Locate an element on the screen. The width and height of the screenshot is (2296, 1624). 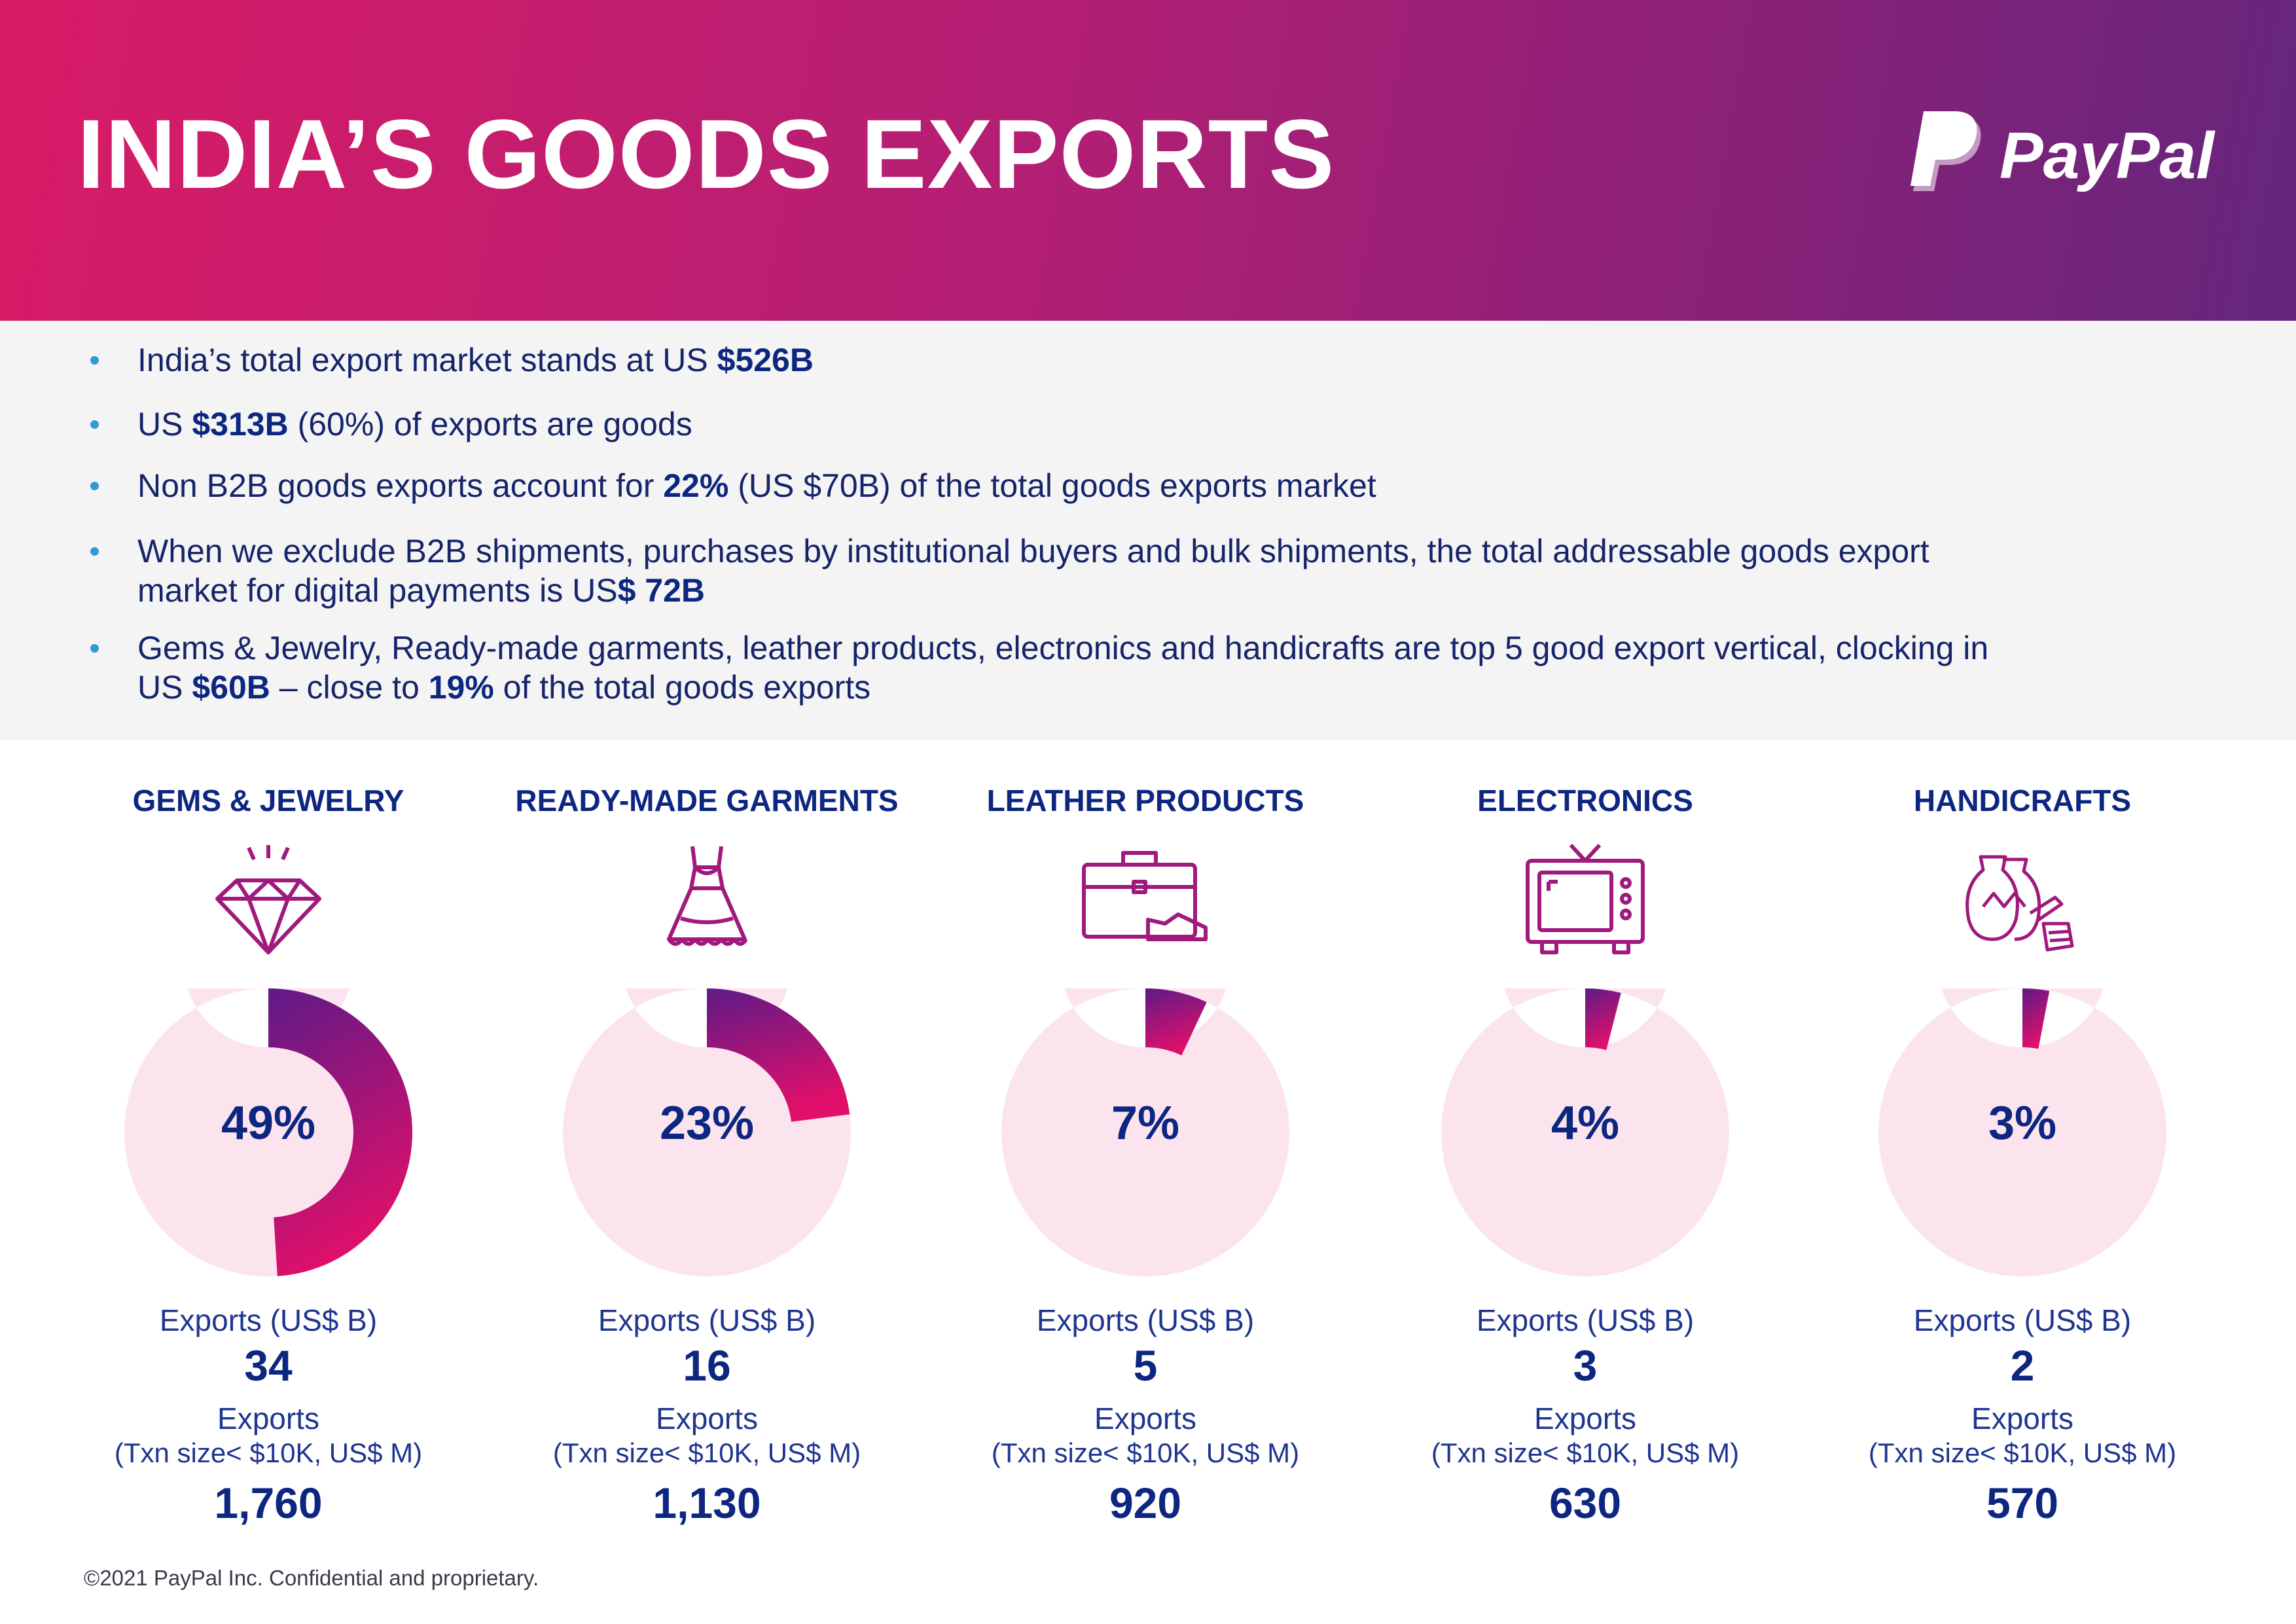
category-title: HANDICRAFTS is located at coordinates (2022, 801).